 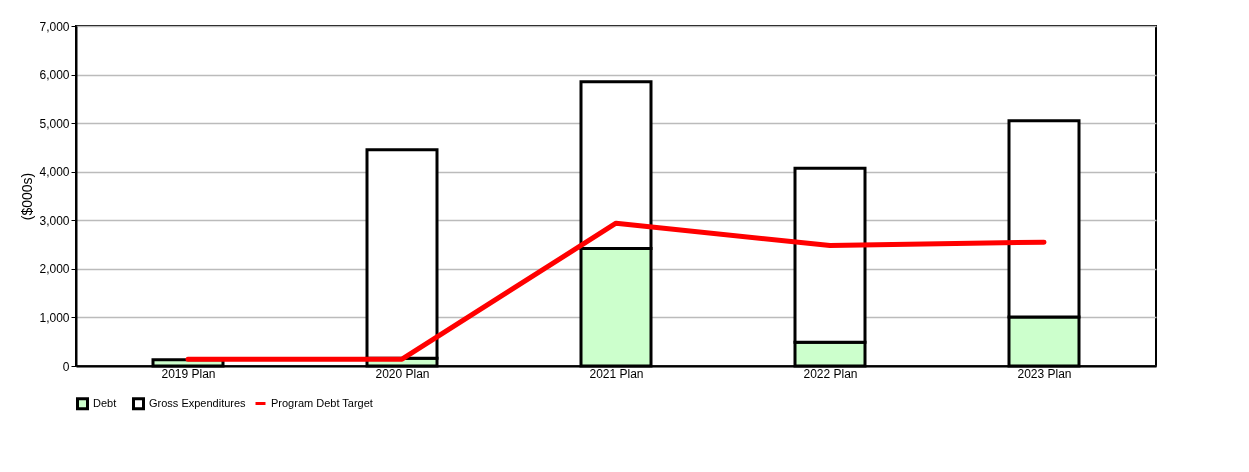 What do you see at coordinates (54, 269) in the screenshot?
I see `y-tick-label: 2,000` at bounding box center [54, 269].